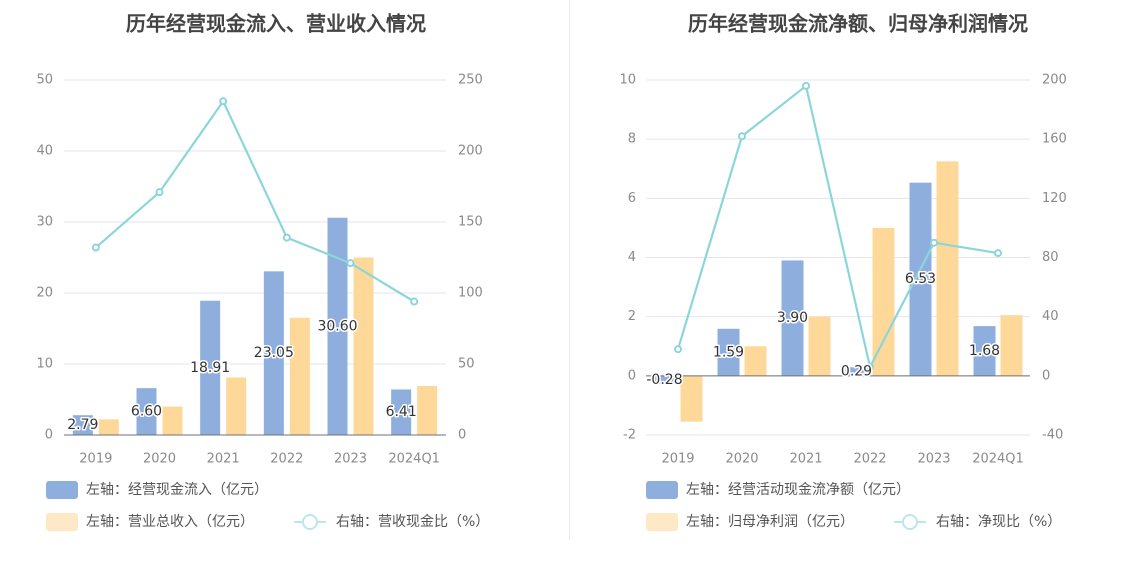  I want to click on bar-data-label: 0.29, so click(856, 372).